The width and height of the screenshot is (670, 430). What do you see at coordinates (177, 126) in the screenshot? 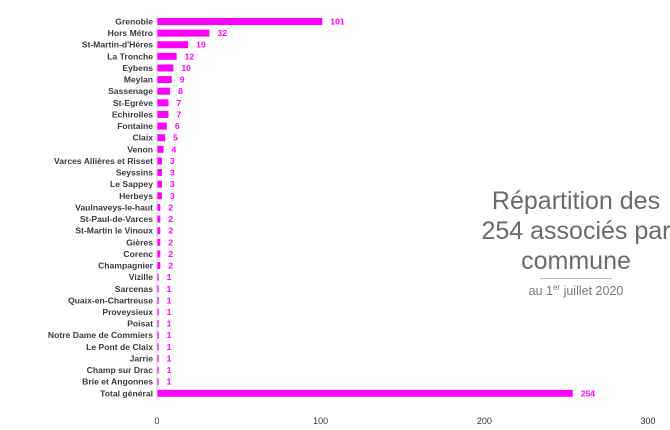
I see `value-label: 6` at bounding box center [177, 126].